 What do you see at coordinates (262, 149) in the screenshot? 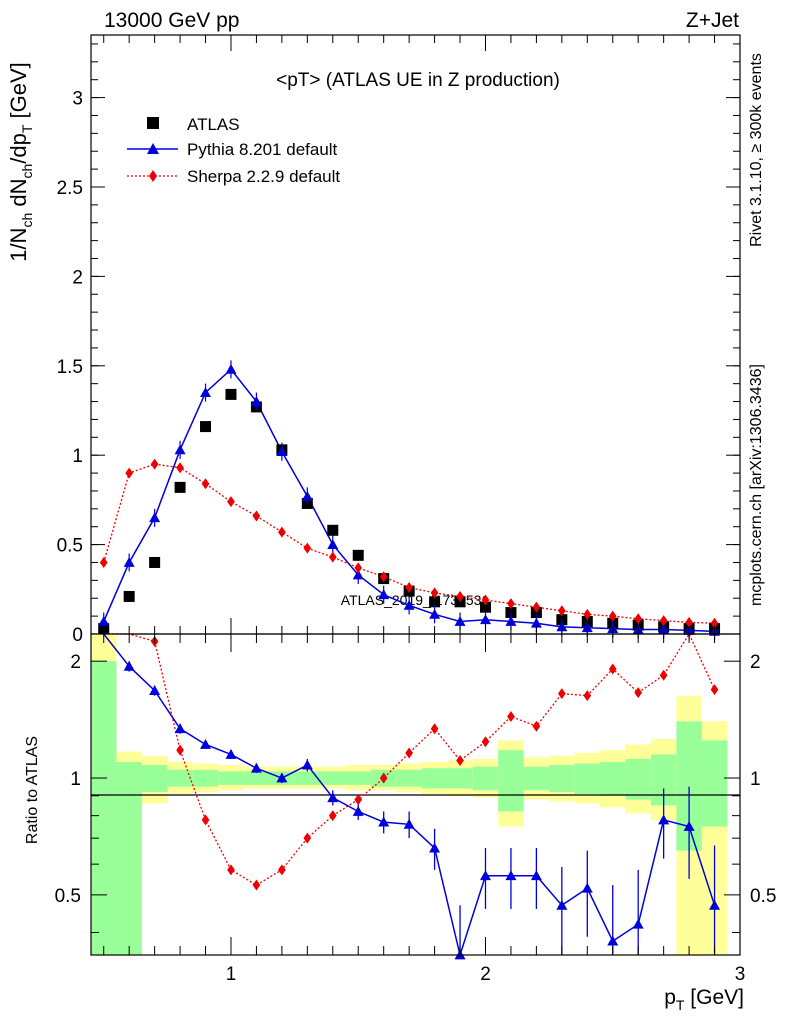
I see `legend-pythia-label: Pythia 8.201 default` at bounding box center [262, 149].